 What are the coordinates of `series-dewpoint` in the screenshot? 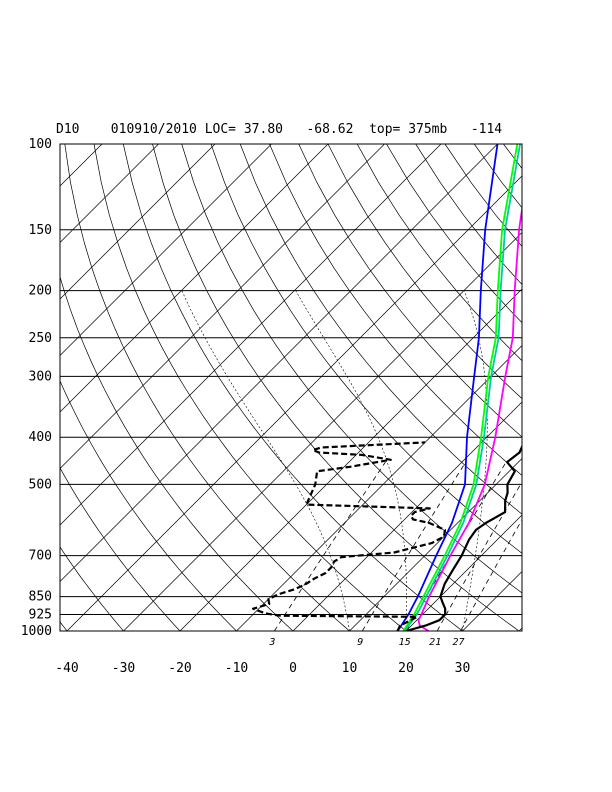 It's located at (349, 536).